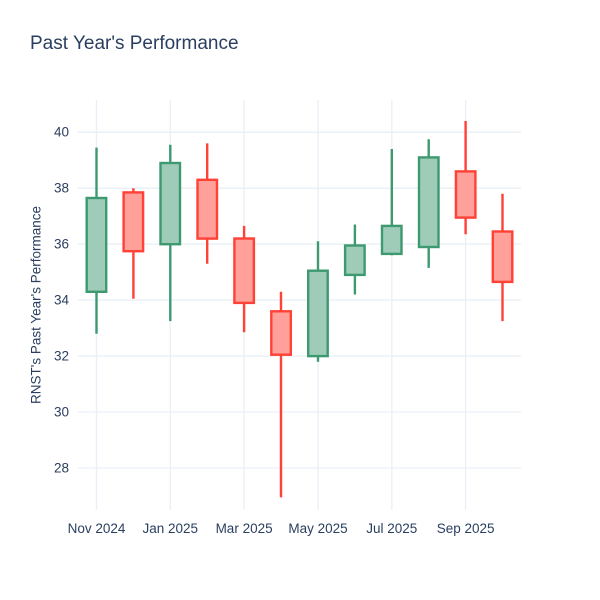 The image size is (600, 600). I want to click on candle-feb-2025, so click(207, 203).